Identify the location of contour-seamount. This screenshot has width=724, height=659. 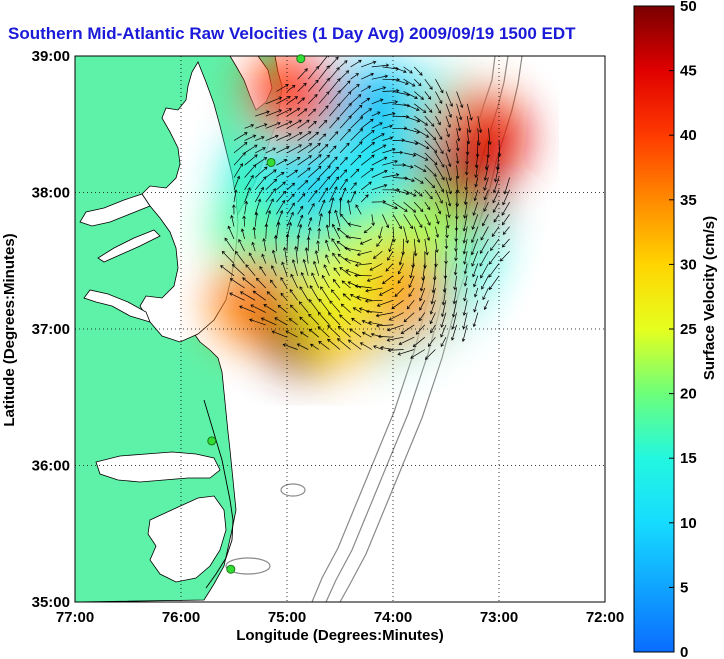
(293, 490).